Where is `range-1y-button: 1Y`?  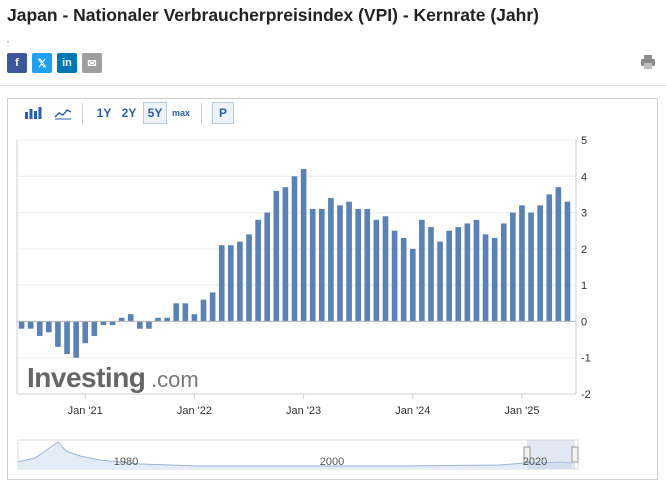
range-1y-button: 1Y is located at coordinates (104, 113).